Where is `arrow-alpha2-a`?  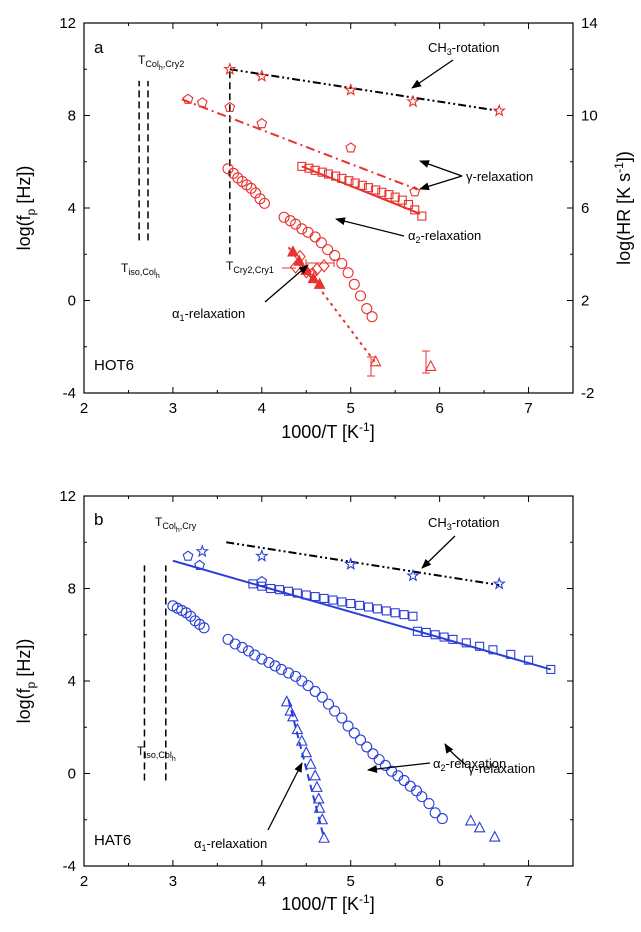
arrow-alpha2-a is located at coordinates (370, 227).